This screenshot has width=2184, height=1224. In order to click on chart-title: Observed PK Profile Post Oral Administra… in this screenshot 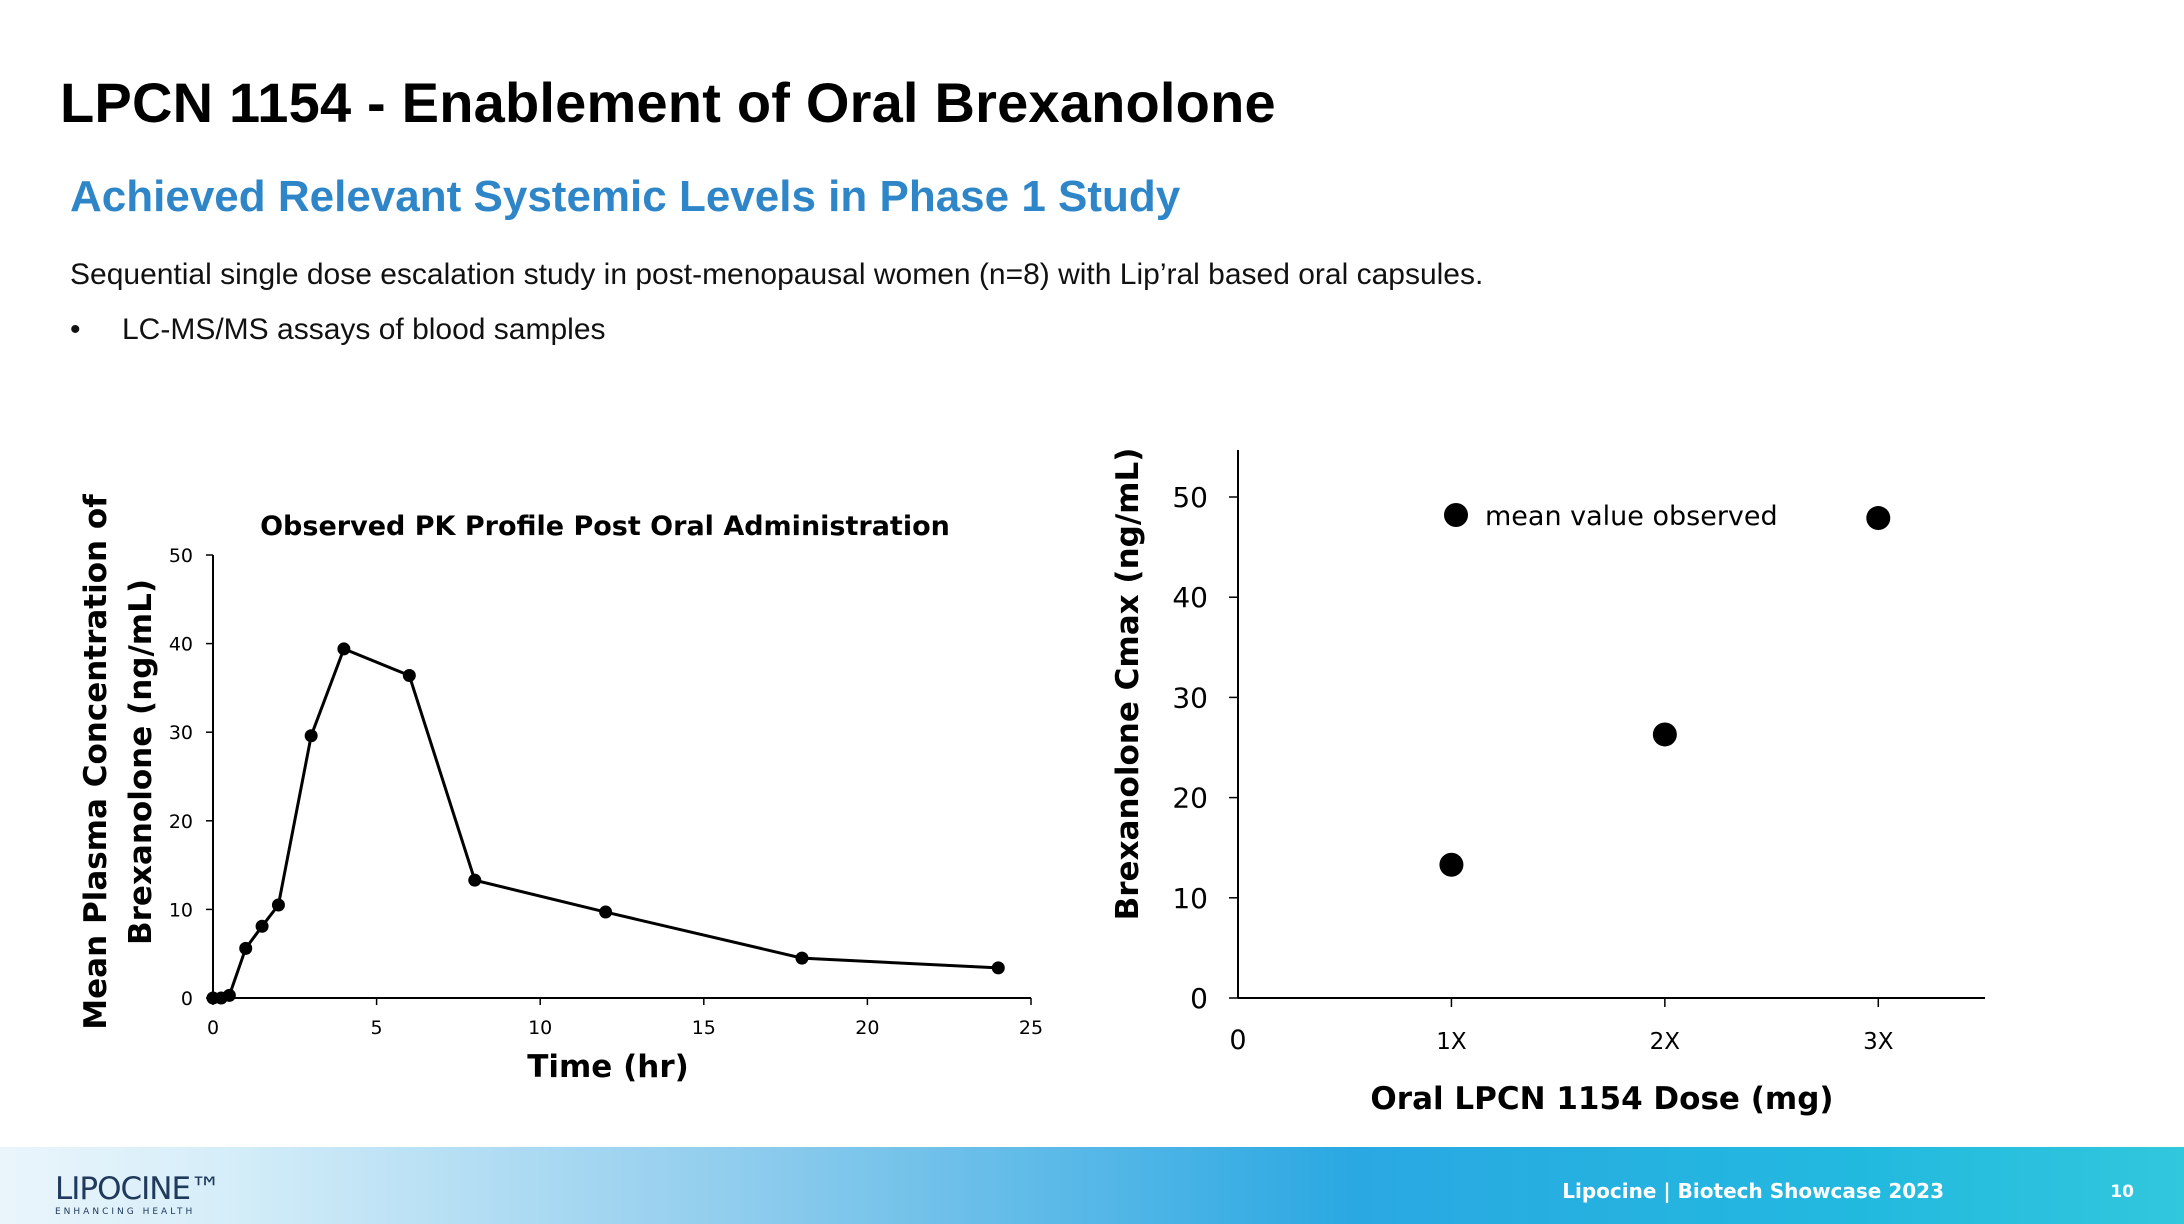, I will do `click(605, 526)`.